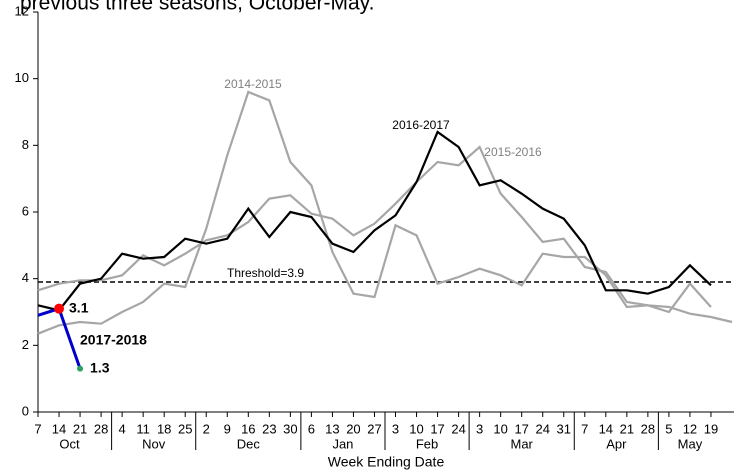 This screenshot has height=473, width=734. What do you see at coordinates (427, 443) in the screenshot?
I see `month-label: Feb` at bounding box center [427, 443].